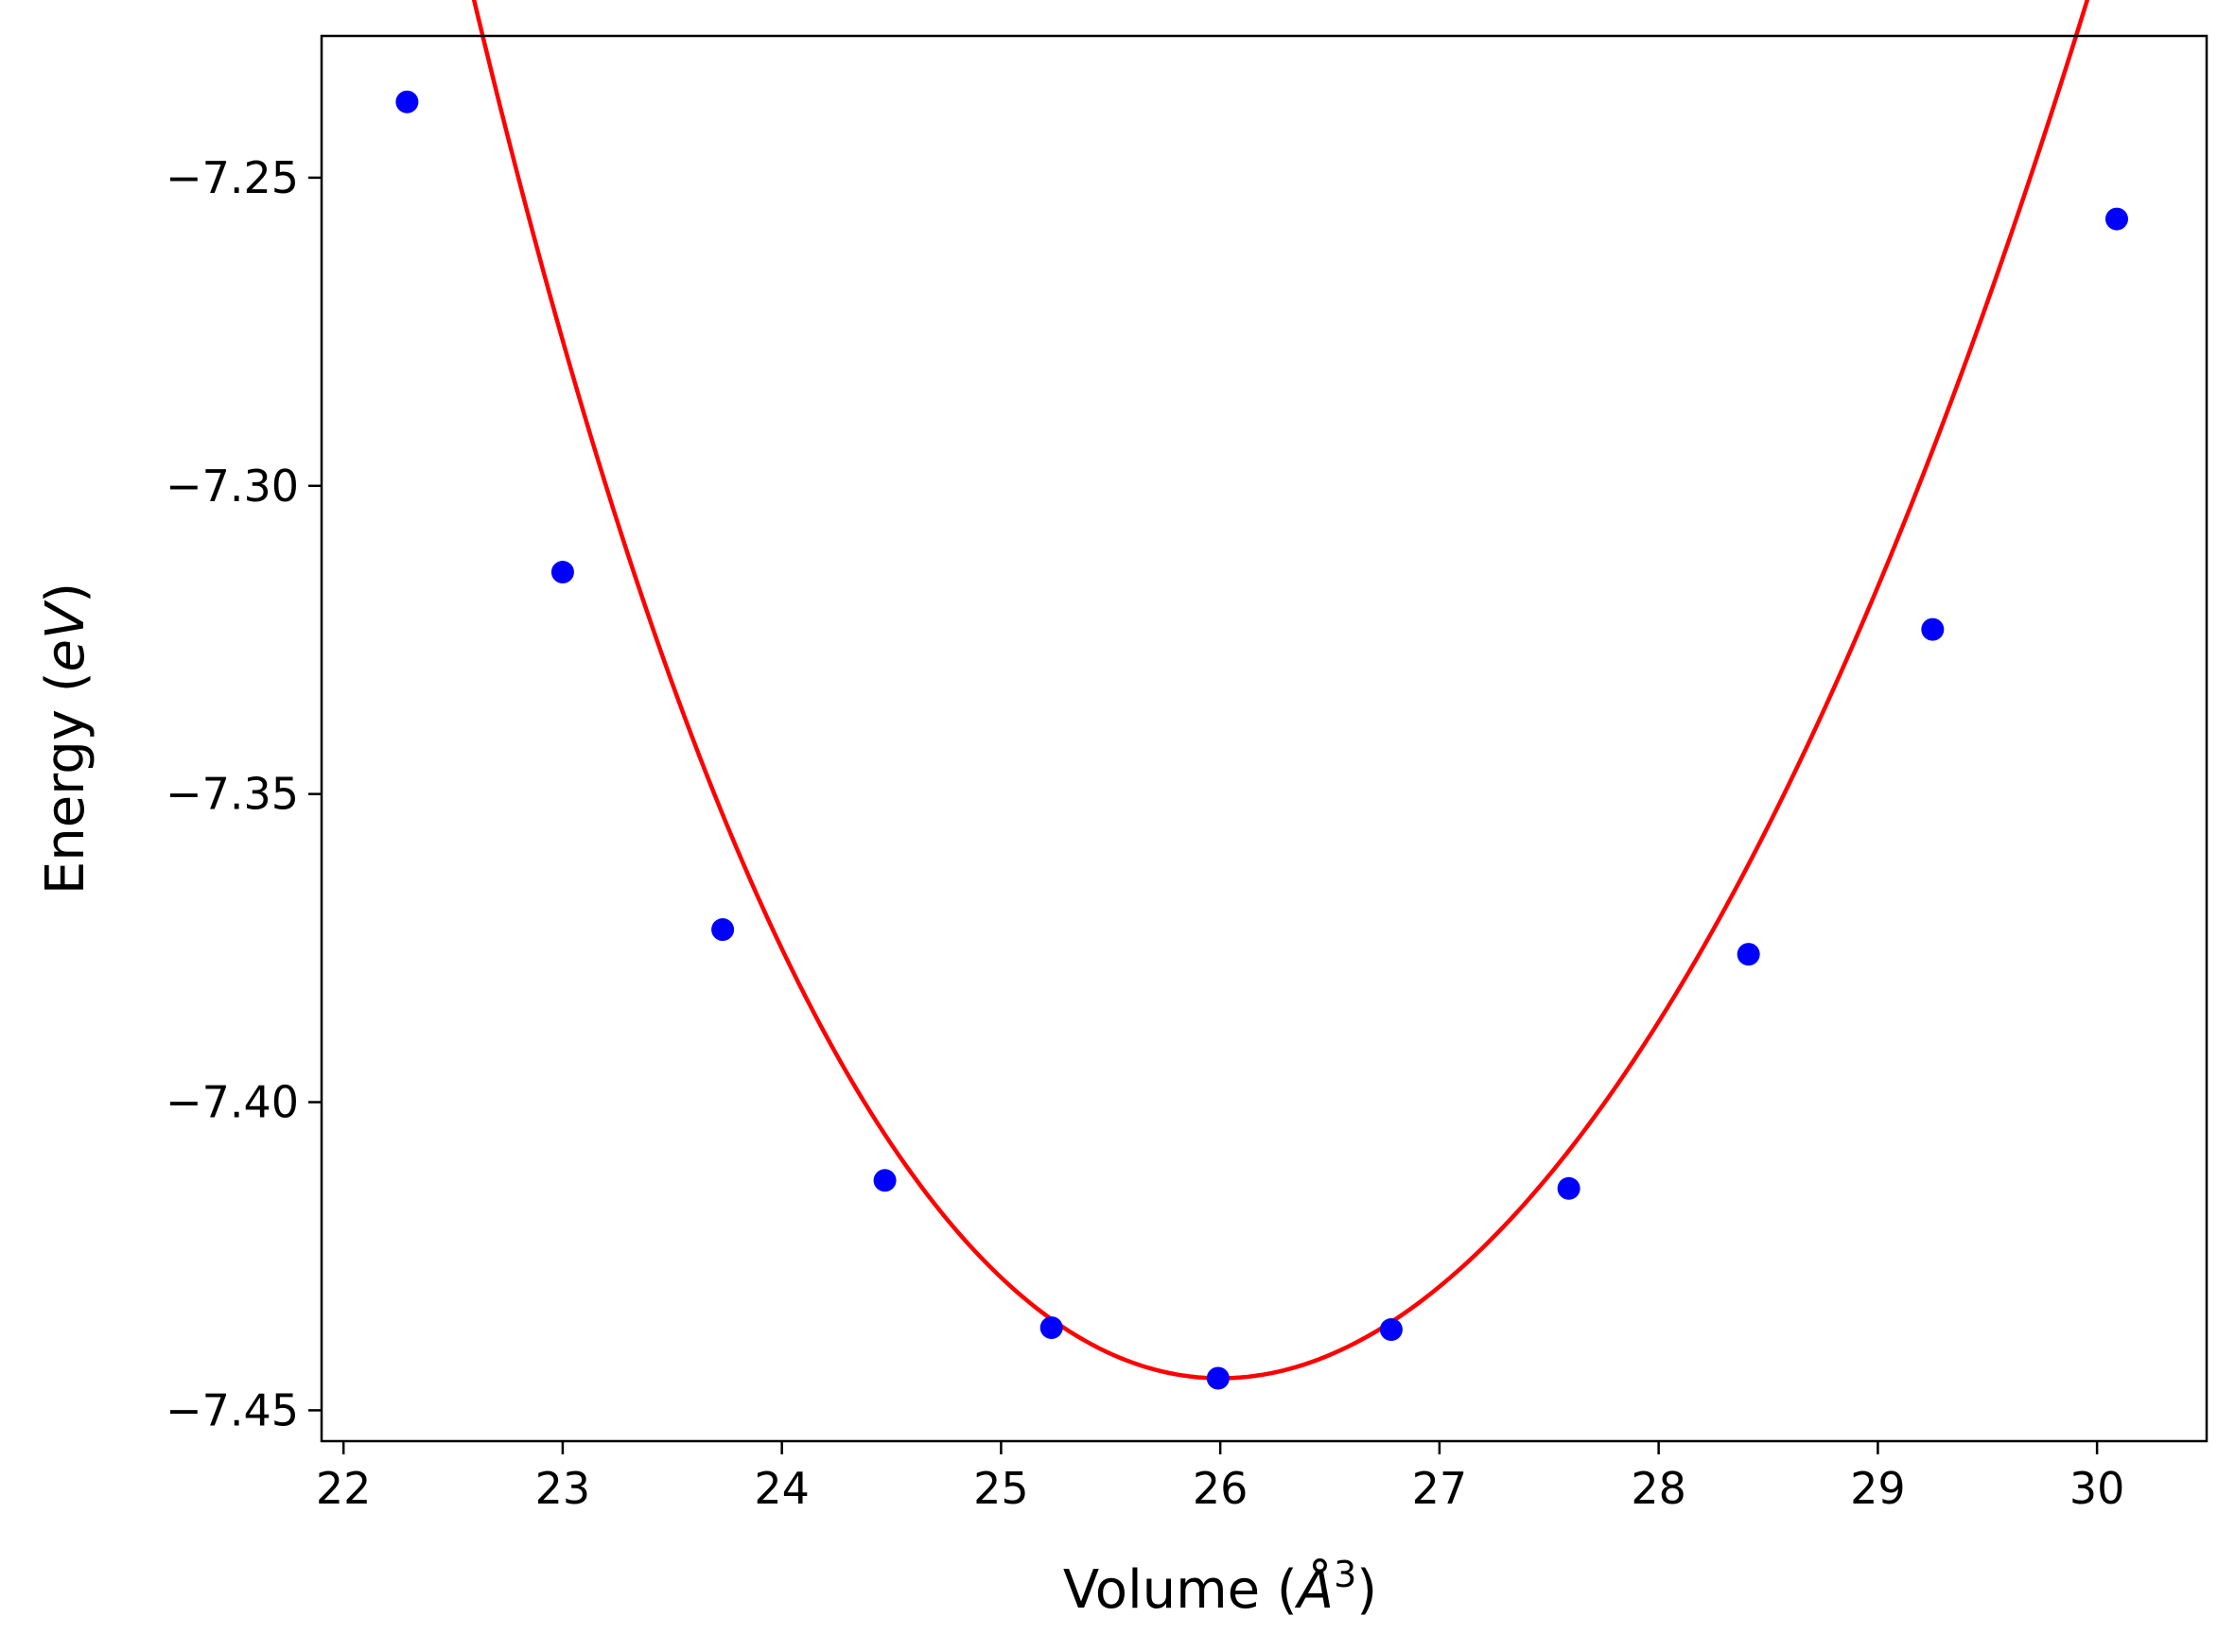 Image resolution: width=2235 pixels, height=1652 pixels. I want to click on x-tick-label: 24, so click(782, 1489).